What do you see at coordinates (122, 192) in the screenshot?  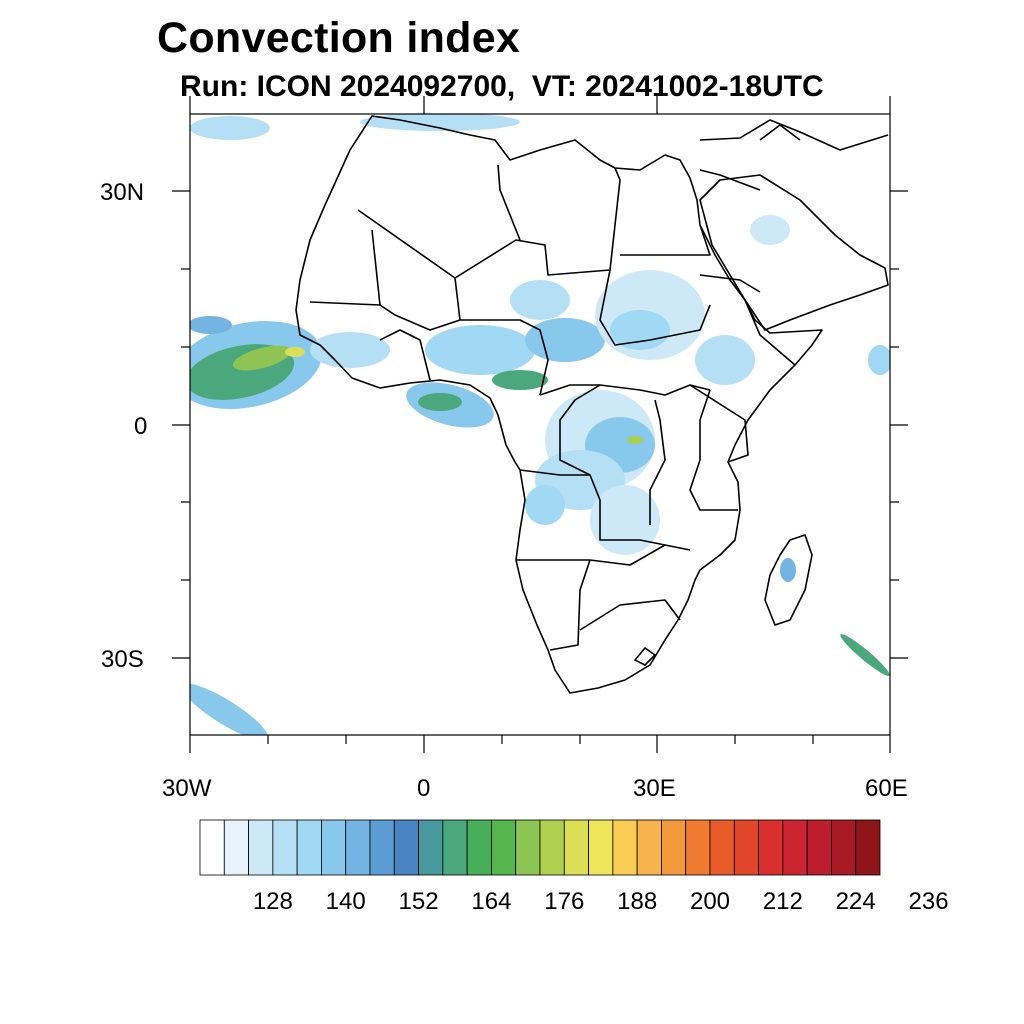 I see `lat-label-30n: 30N` at bounding box center [122, 192].